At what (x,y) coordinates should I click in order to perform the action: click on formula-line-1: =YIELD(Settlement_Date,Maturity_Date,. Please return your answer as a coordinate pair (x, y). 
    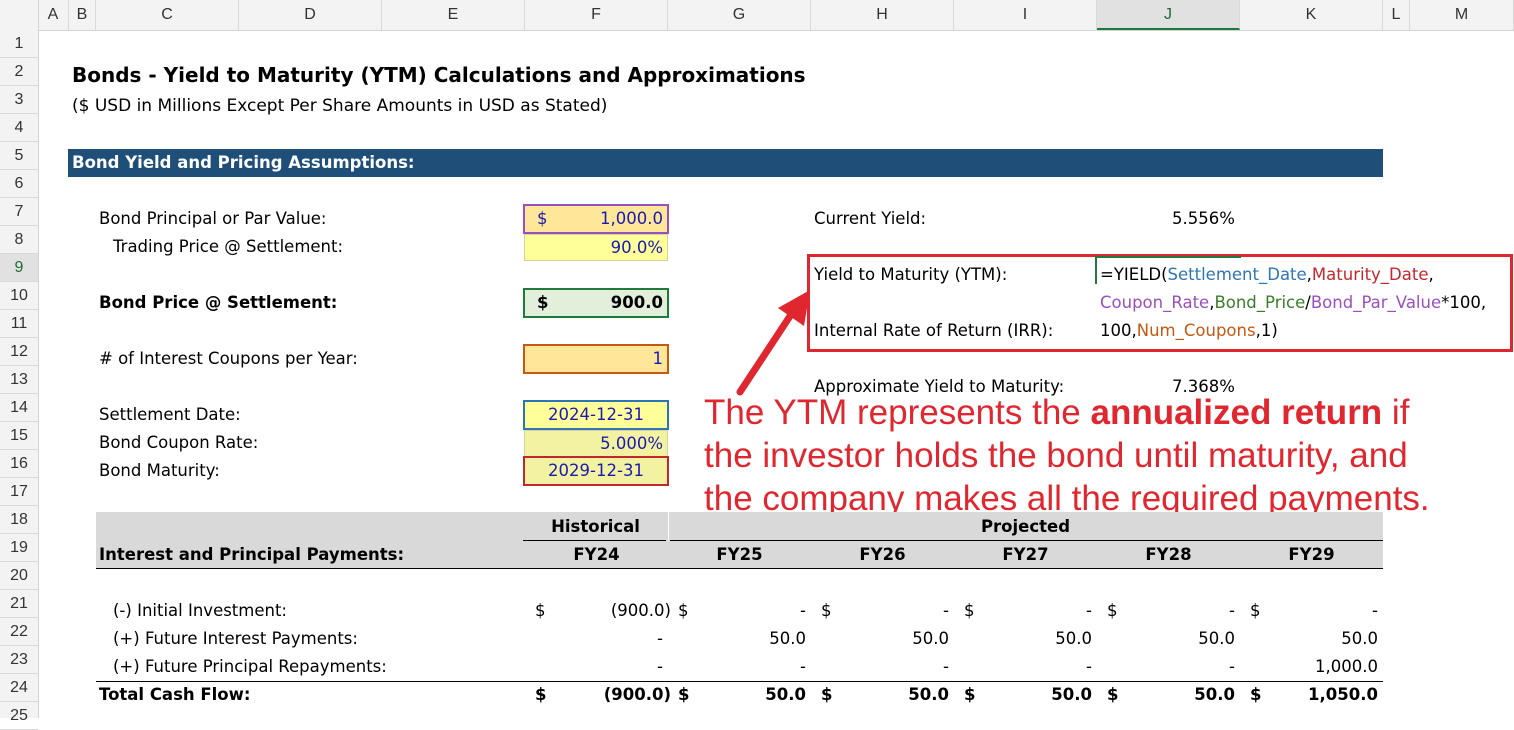
    Looking at the image, I should click on (1267, 274).